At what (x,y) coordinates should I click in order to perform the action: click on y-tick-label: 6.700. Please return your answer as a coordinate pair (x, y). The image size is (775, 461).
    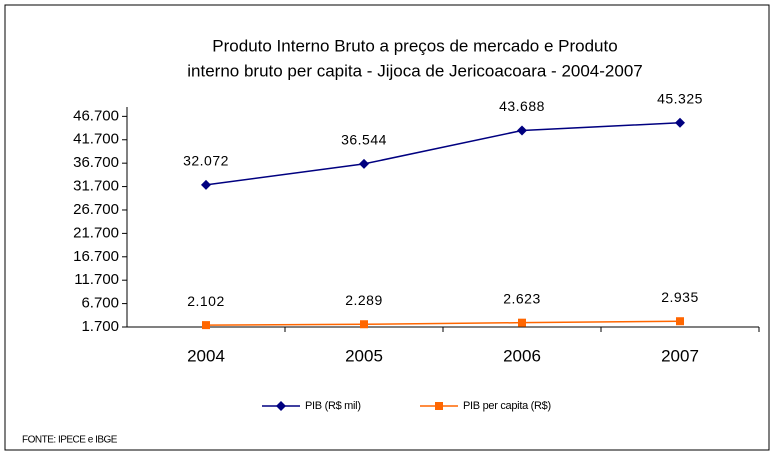
    Looking at the image, I should click on (100, 303).